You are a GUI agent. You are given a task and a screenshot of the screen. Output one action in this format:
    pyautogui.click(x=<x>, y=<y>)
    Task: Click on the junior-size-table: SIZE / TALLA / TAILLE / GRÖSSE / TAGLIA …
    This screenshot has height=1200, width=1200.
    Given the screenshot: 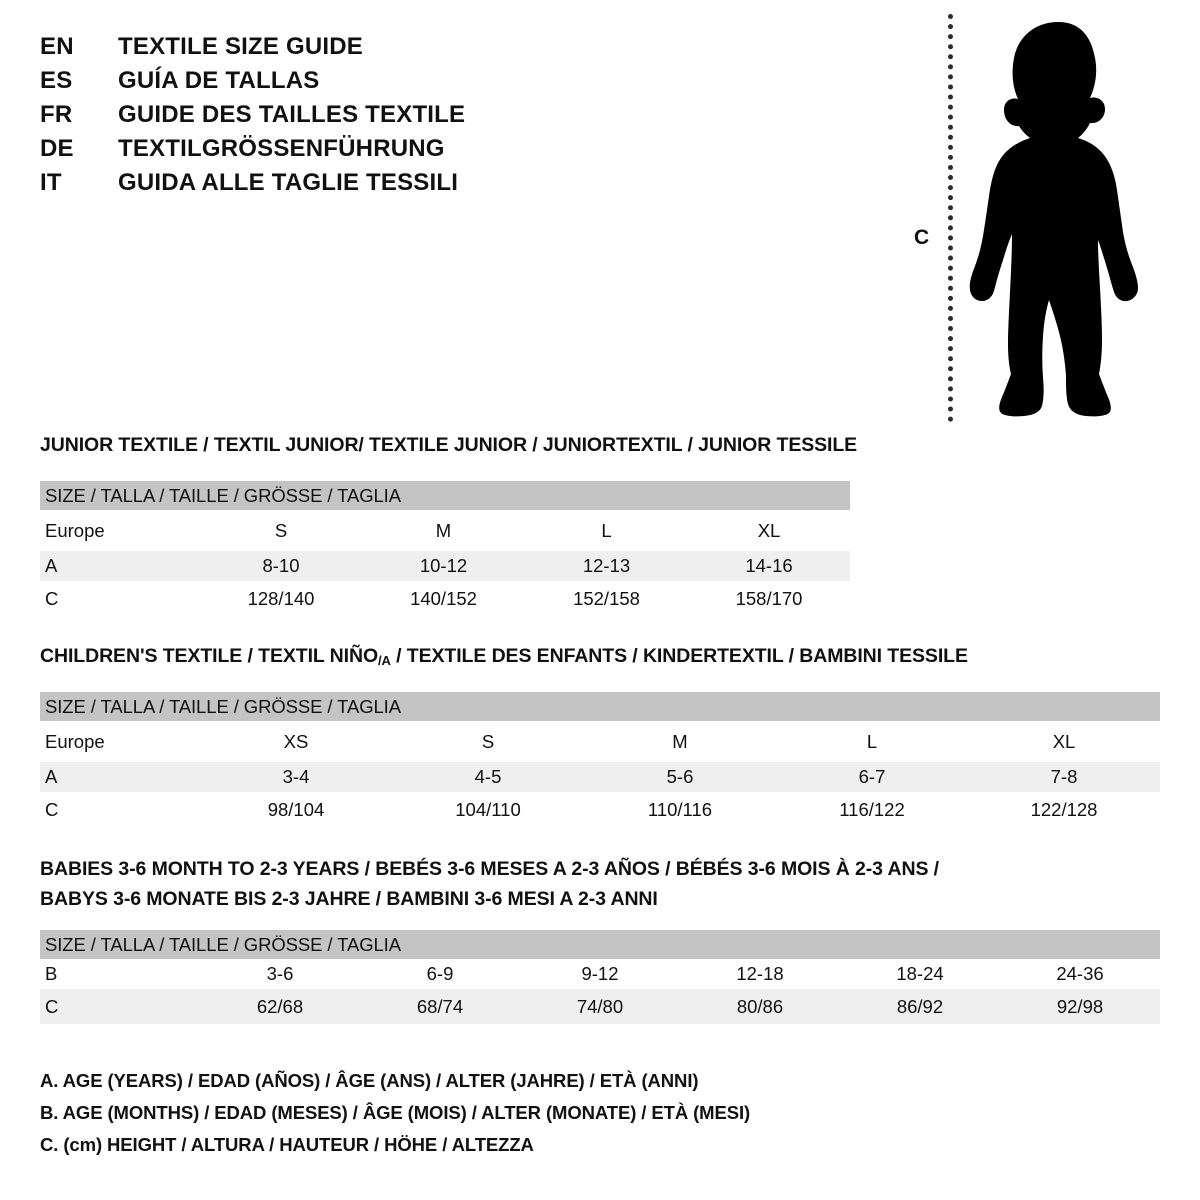 What is the action you would take?
    pyautogui.click(x=445, y=548)
    